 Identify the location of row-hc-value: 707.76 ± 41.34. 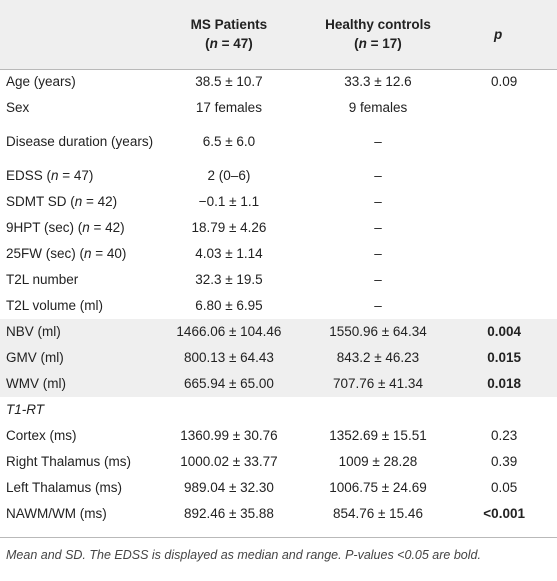
(378, 384).